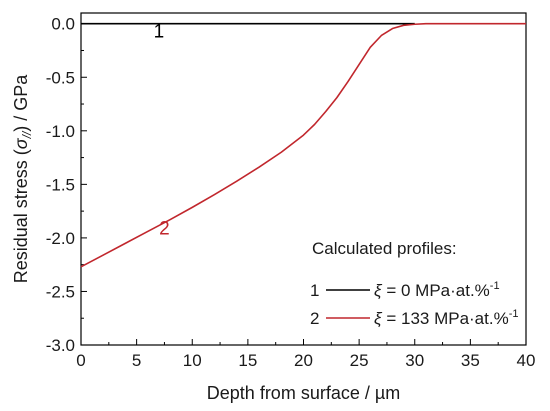 The image size is (550, 411). What do you see at coordinates (414, 360) in the screenshot?
I see `x-tick-label: 30` at bounding box center [414, 360].